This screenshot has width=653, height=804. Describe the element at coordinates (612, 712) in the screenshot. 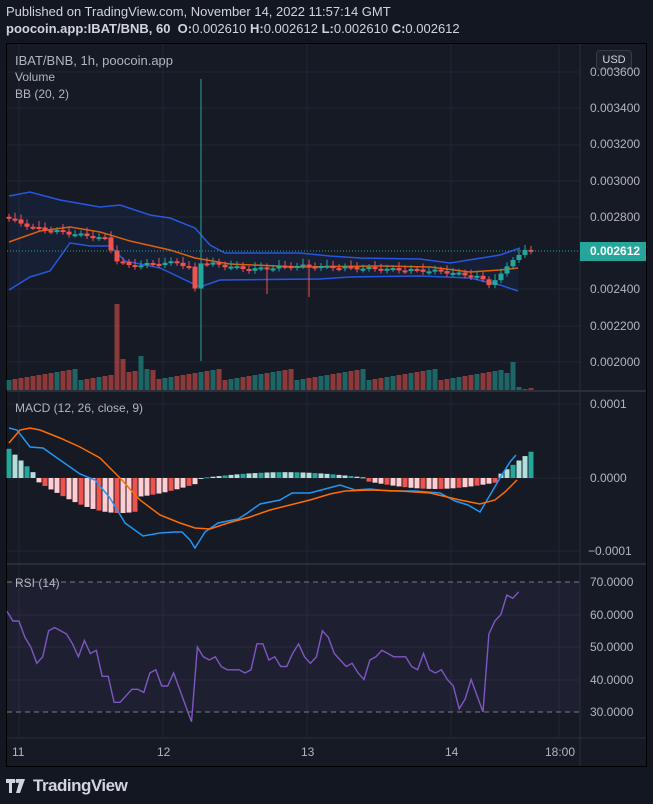

I see `rsi-tick: 30.0000` at that location.